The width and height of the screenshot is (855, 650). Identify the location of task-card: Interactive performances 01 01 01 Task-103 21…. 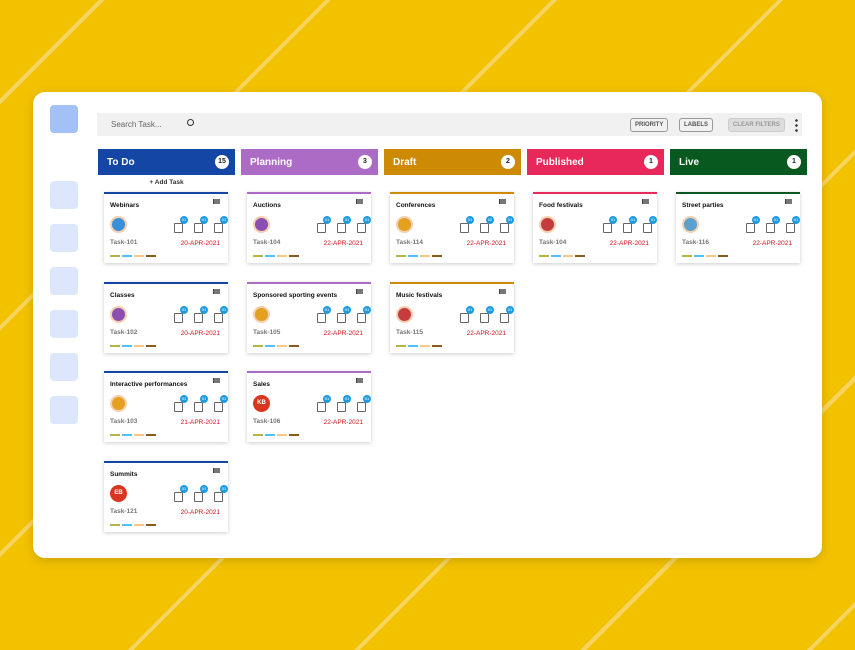
(166, 406).